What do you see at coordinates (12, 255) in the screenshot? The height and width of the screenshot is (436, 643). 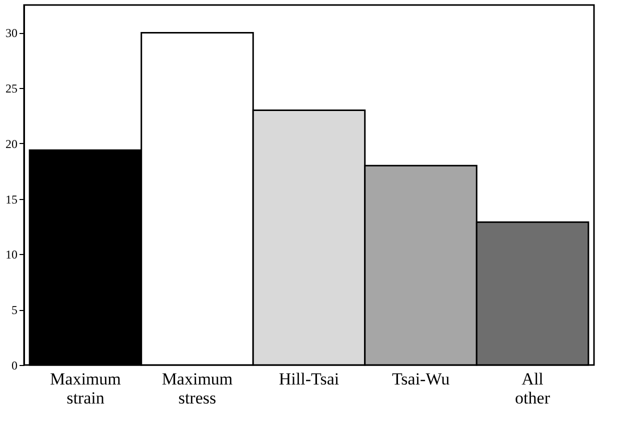 I see `y-tick-label: 10` at bounding box center [12, 255].